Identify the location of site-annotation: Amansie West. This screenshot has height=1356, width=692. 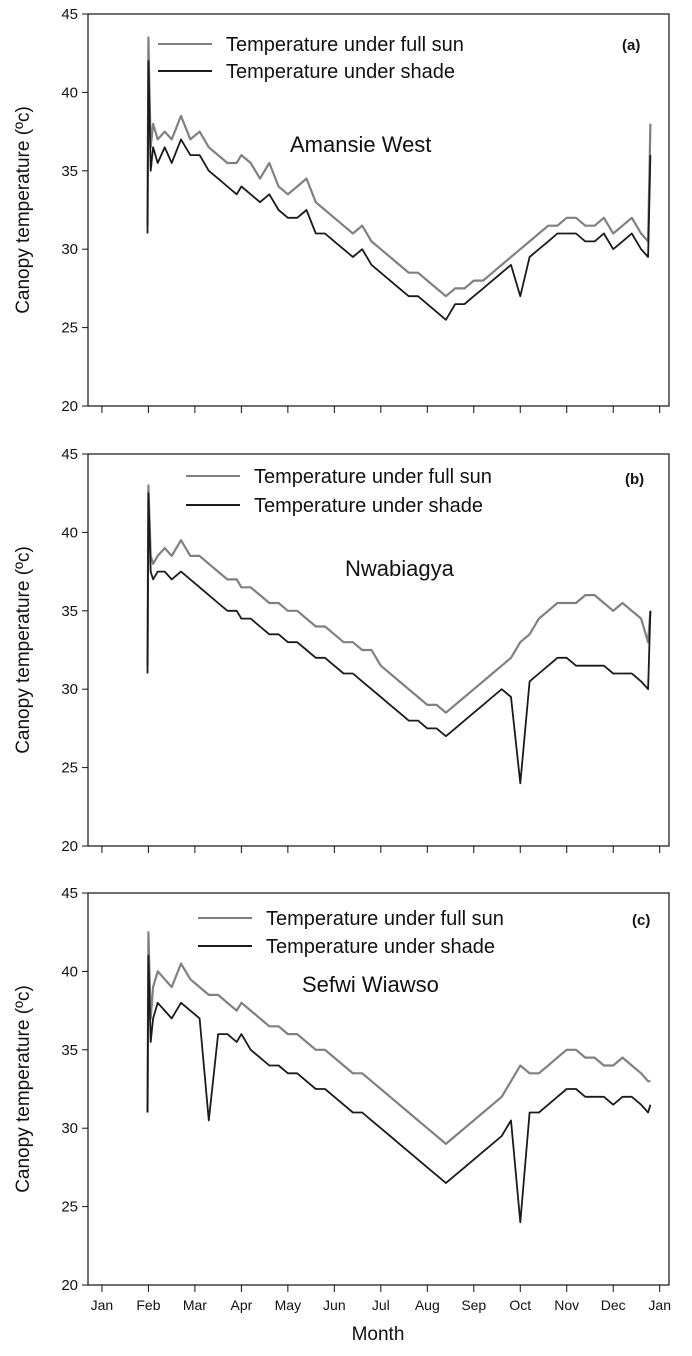
(360, 144).